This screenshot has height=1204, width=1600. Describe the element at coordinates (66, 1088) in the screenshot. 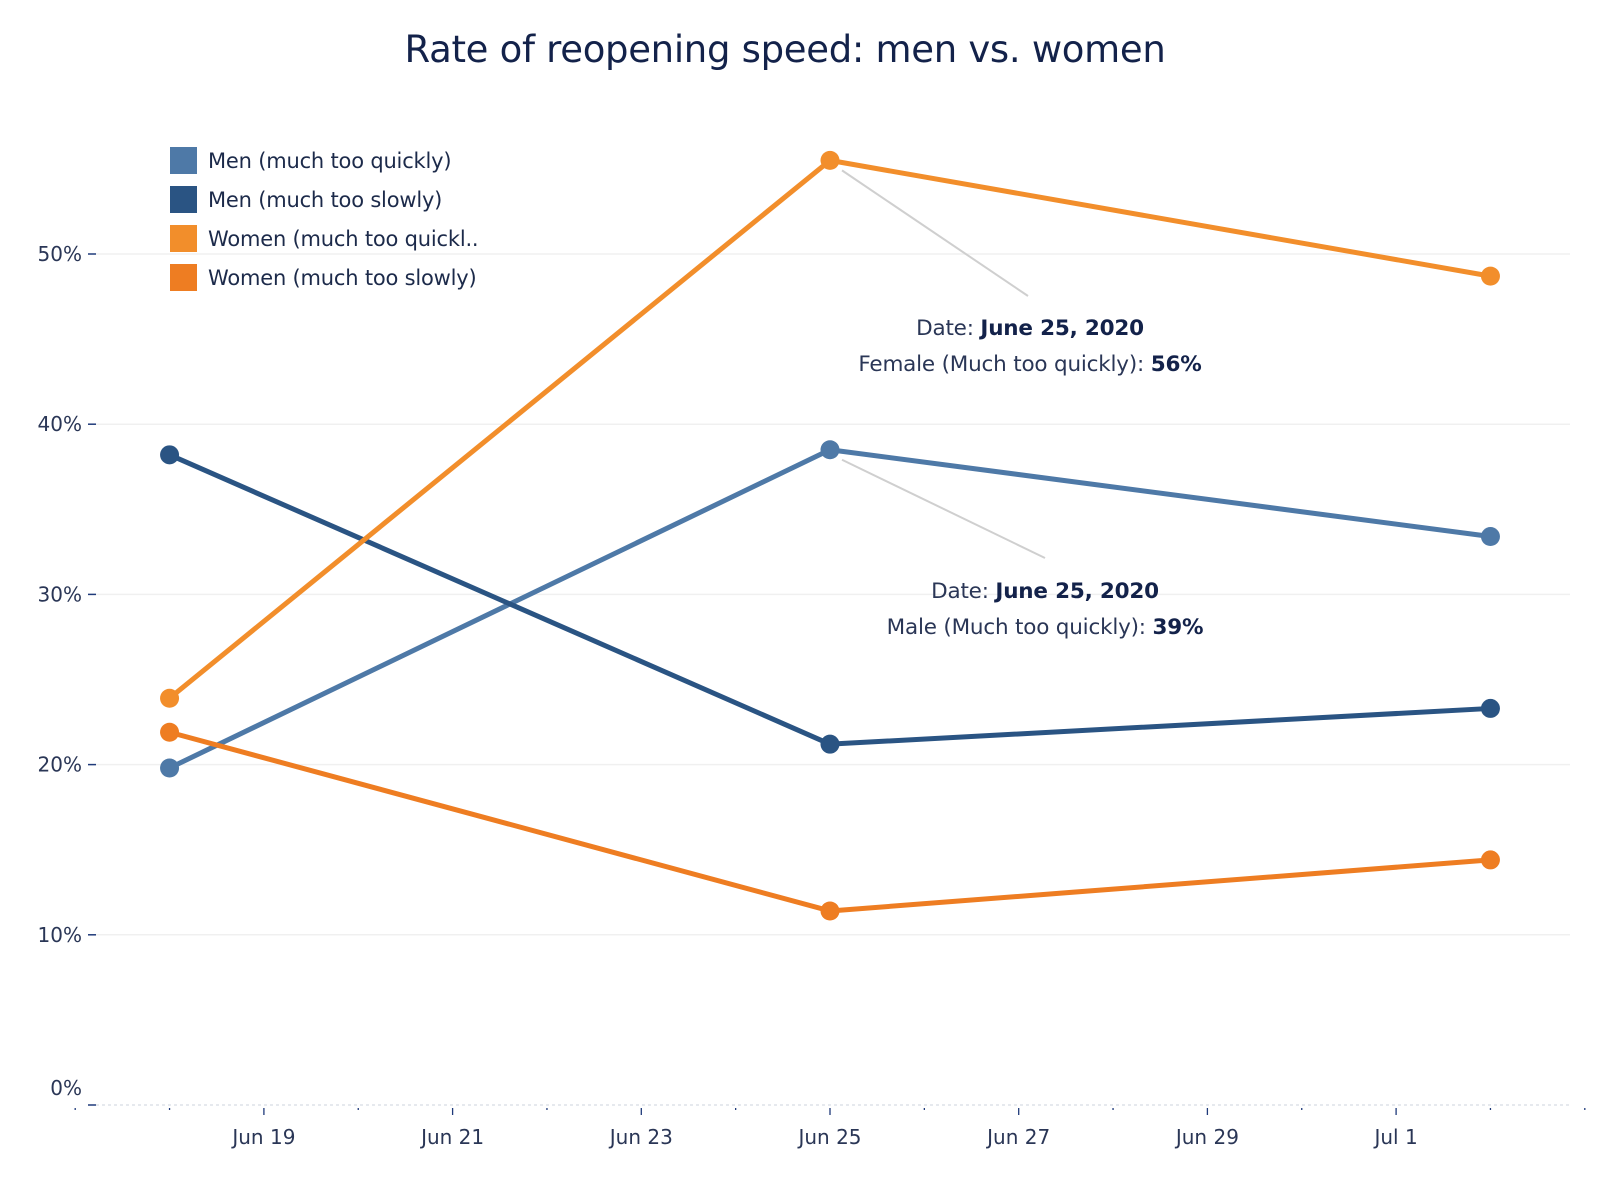

I see `y-tick-label: 0%` at that location.